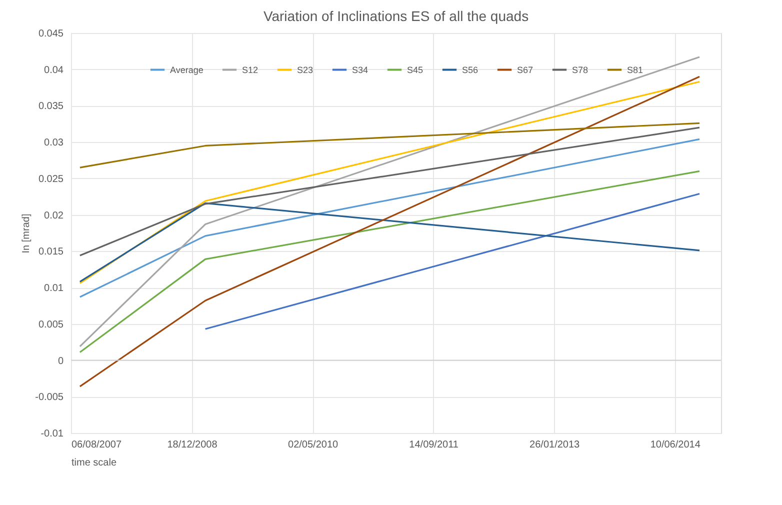 The height and width of the screenshot is (505, 782). I want to click on y-tick-label: 0.035, so click(51, 106).